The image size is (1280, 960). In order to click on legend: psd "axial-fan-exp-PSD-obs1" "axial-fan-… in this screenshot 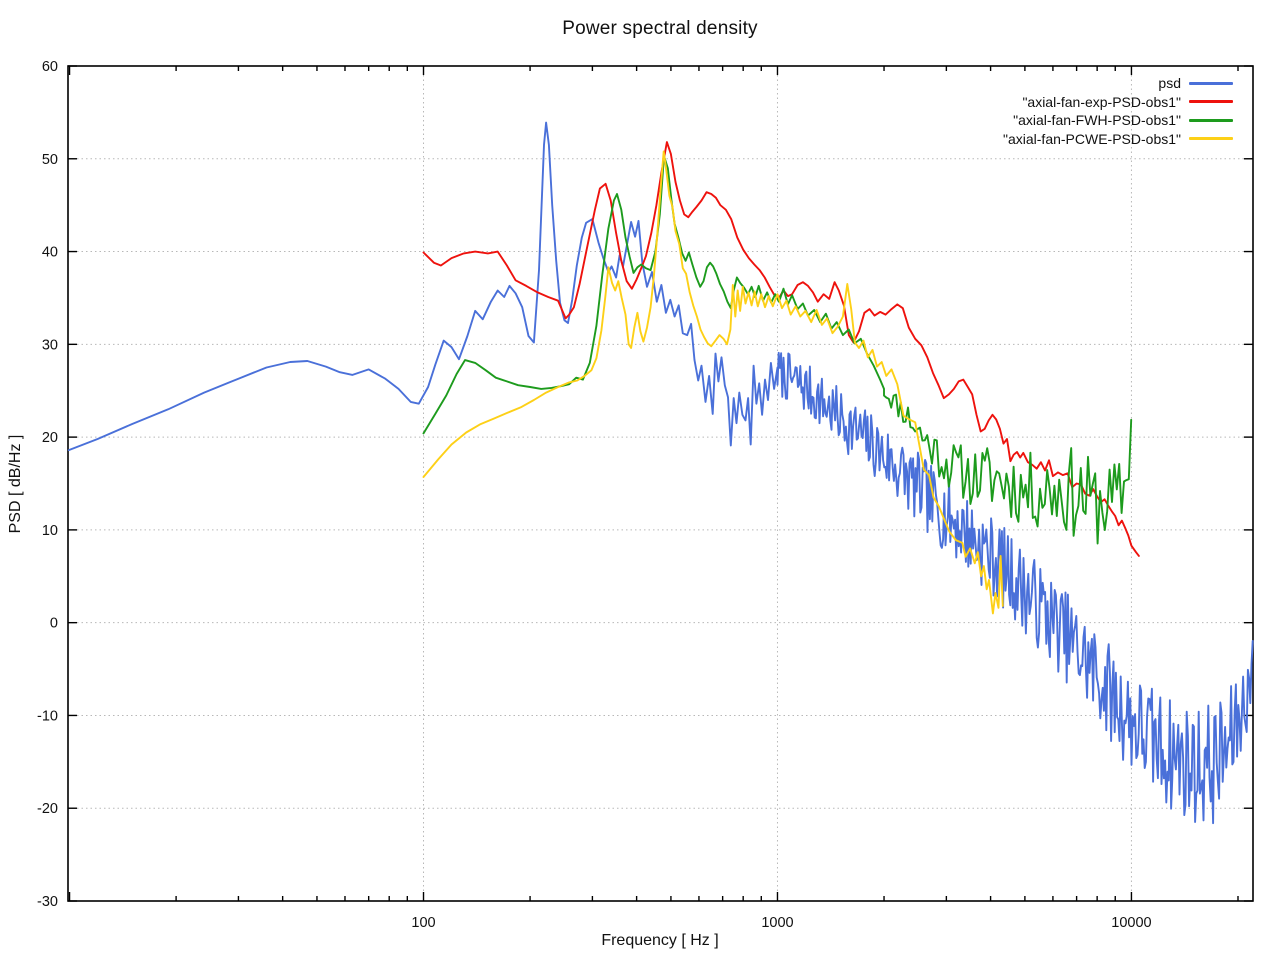, I will do `click(1118, 111)`.